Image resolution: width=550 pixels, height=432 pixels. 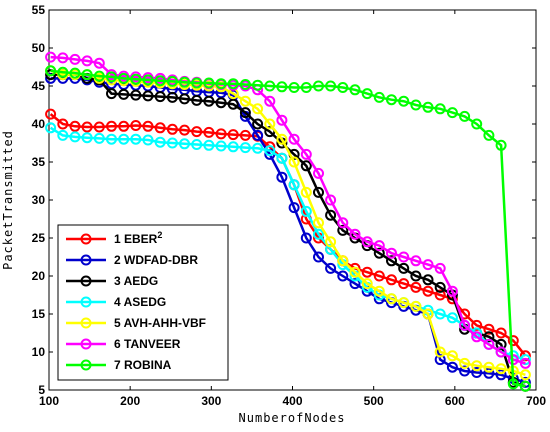 What do you see at coordinates (292, 401) in the screenshot?
I see `x-tick-label: 400` at bounding box center [292, 401].